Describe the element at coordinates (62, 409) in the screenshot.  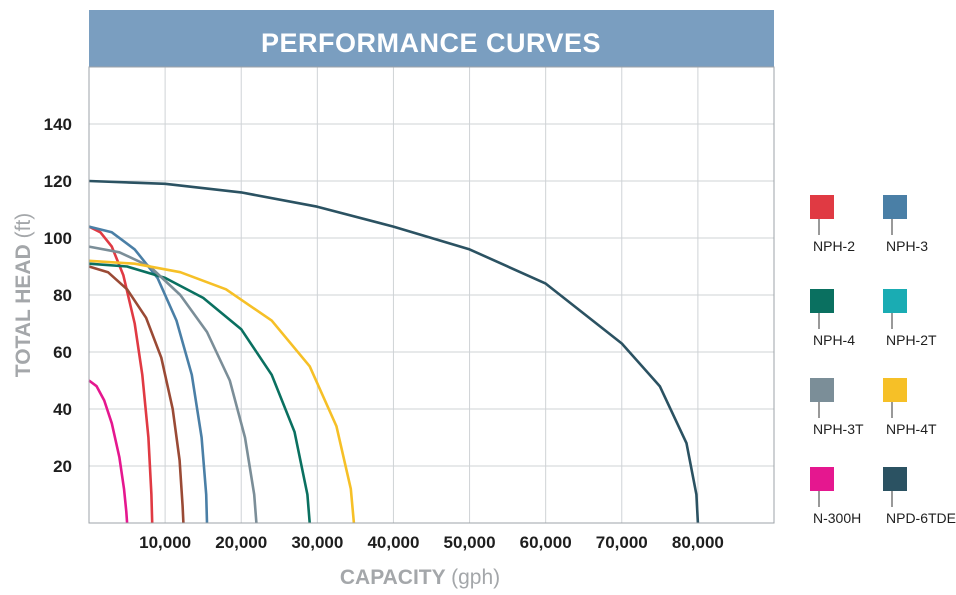
I see `y-tick-label: 40` at that location.